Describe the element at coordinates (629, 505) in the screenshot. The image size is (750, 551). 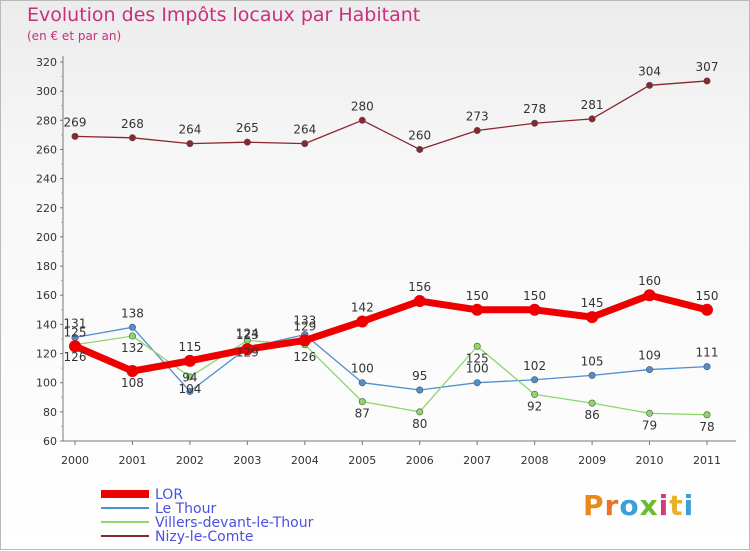
I see `logo-letter: o` at that location.